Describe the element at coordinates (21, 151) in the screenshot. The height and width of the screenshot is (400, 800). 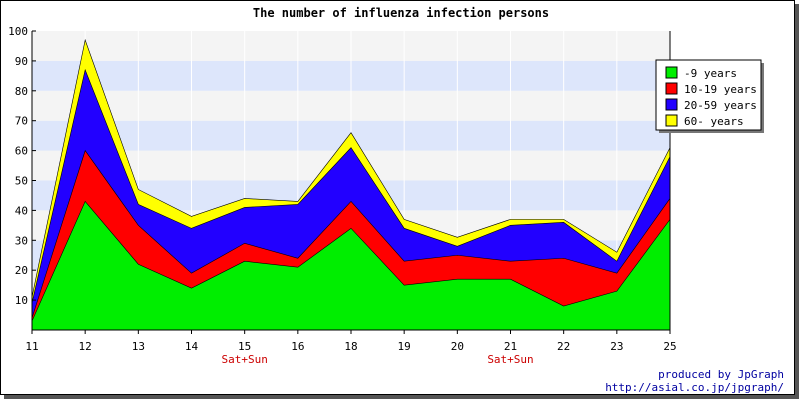
I see `y-tick-label: 60` at that location.